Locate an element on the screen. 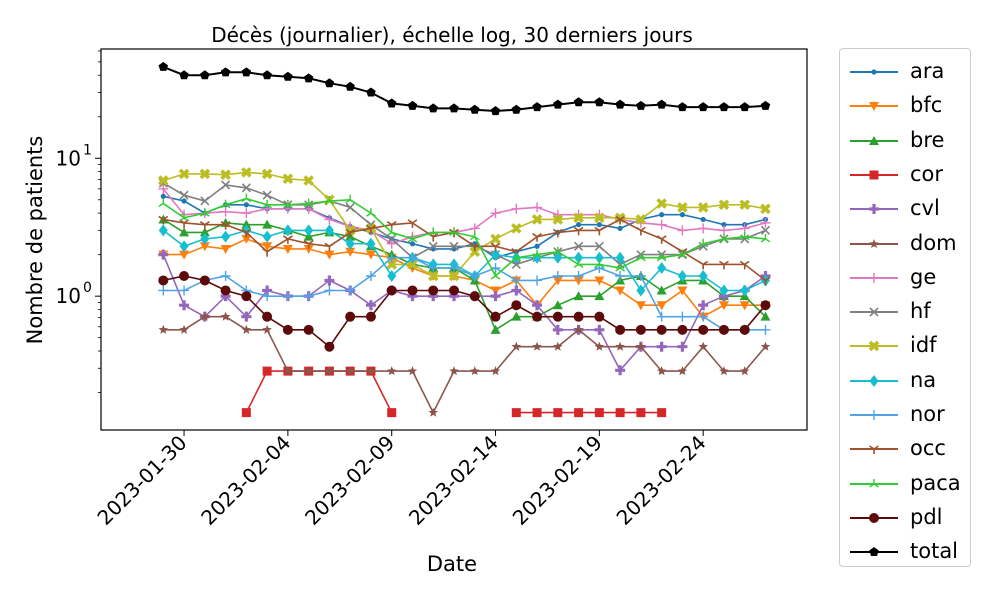 This screenshot has height=600, width=1000. series-line-hf is located at coordinates (464, 224).